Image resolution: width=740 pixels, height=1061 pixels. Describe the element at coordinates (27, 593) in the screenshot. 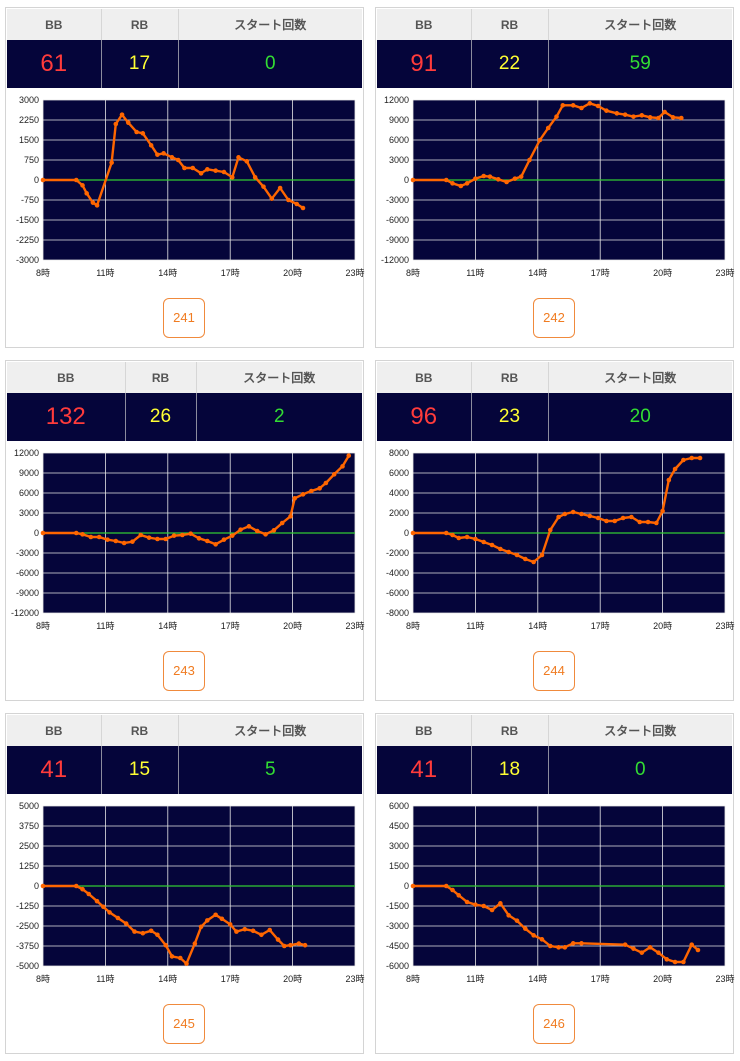

I see `y-tick-label: -9000` at that location.